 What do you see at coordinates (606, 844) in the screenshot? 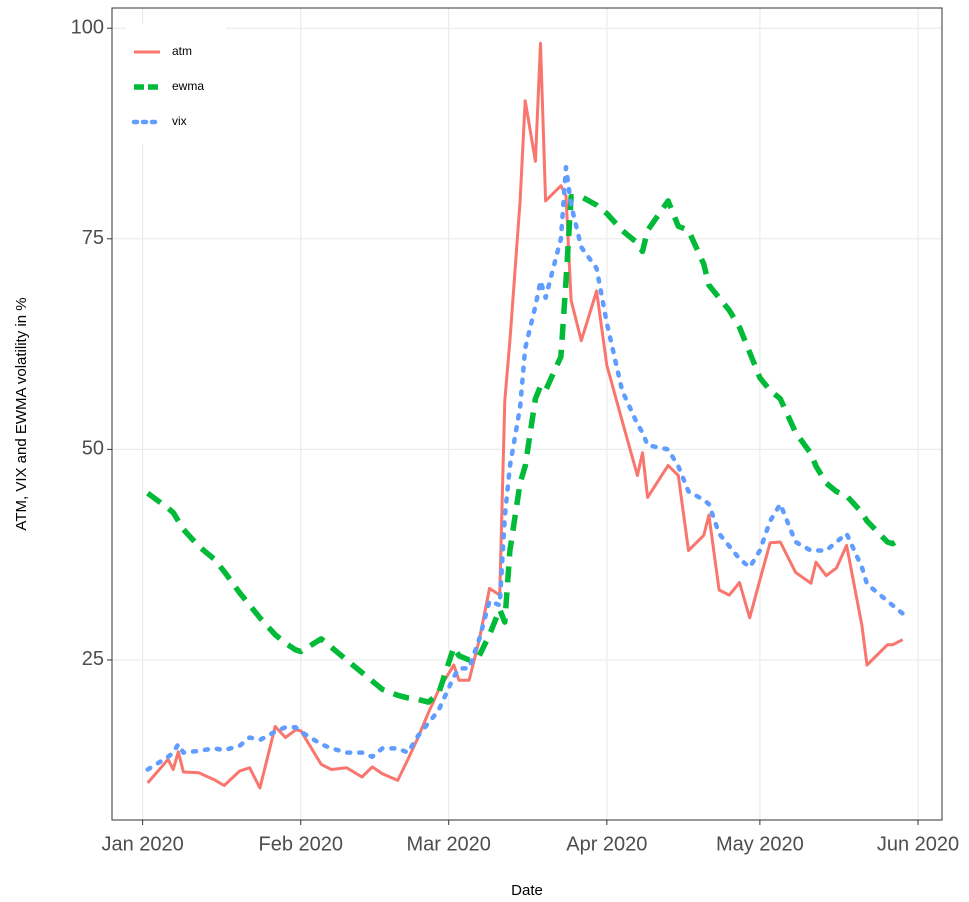
I see `x-tick-label: Apr 2020` at bounding box center [606, 844].